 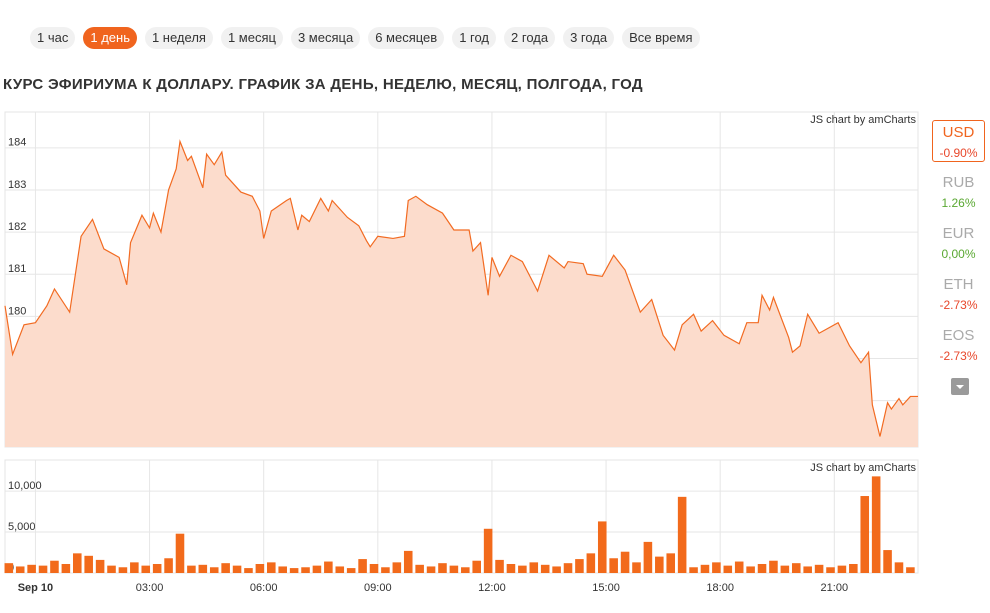 What do you see at coordinates (958, 192) in the screenshot?
I see `currency-item: RUB 1.26%` at bounding box center [958, 192].